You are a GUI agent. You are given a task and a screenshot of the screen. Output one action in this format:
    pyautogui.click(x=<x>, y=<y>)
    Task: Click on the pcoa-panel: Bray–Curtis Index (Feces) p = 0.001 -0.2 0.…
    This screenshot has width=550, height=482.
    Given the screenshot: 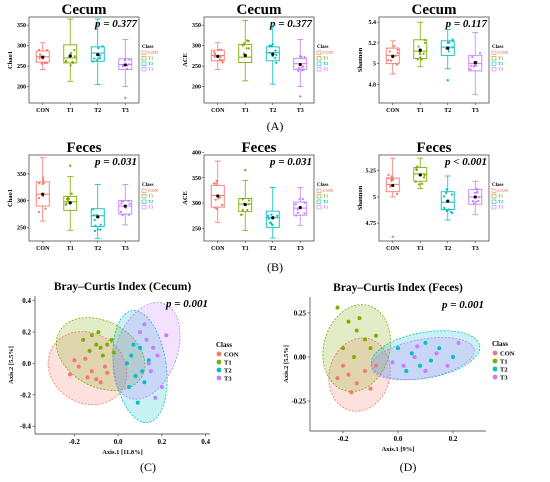 What is the action you would take?
    pyautogui.click(x=399, y=367)
    